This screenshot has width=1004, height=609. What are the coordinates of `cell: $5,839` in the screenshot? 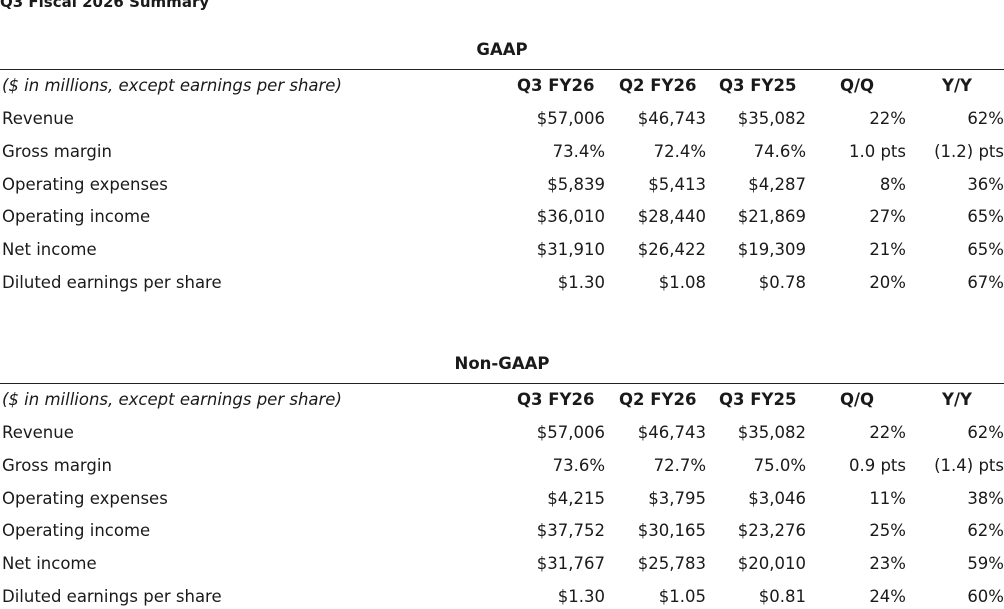 It's located at (576, 184).